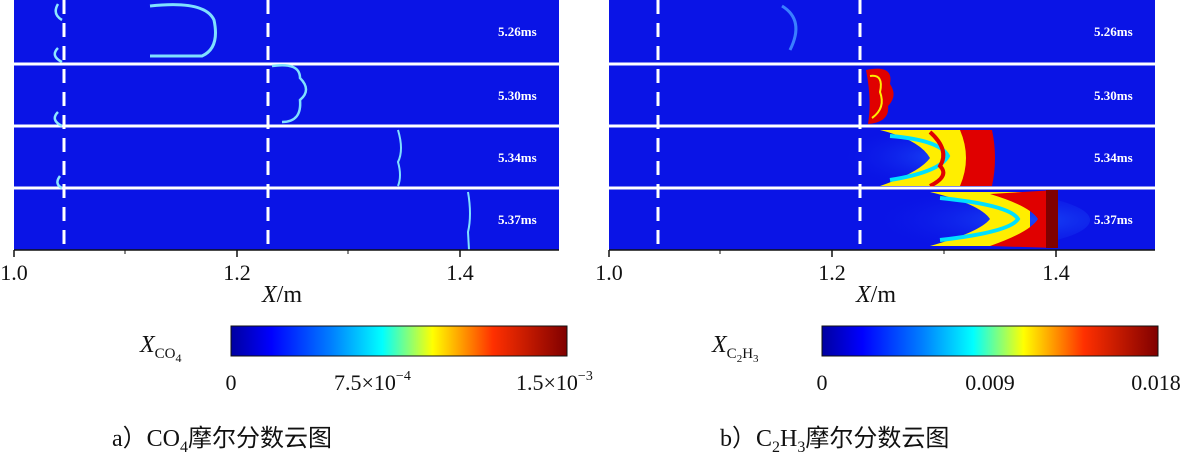  I want to click on flame-5-37-red, so click(1023, 219).